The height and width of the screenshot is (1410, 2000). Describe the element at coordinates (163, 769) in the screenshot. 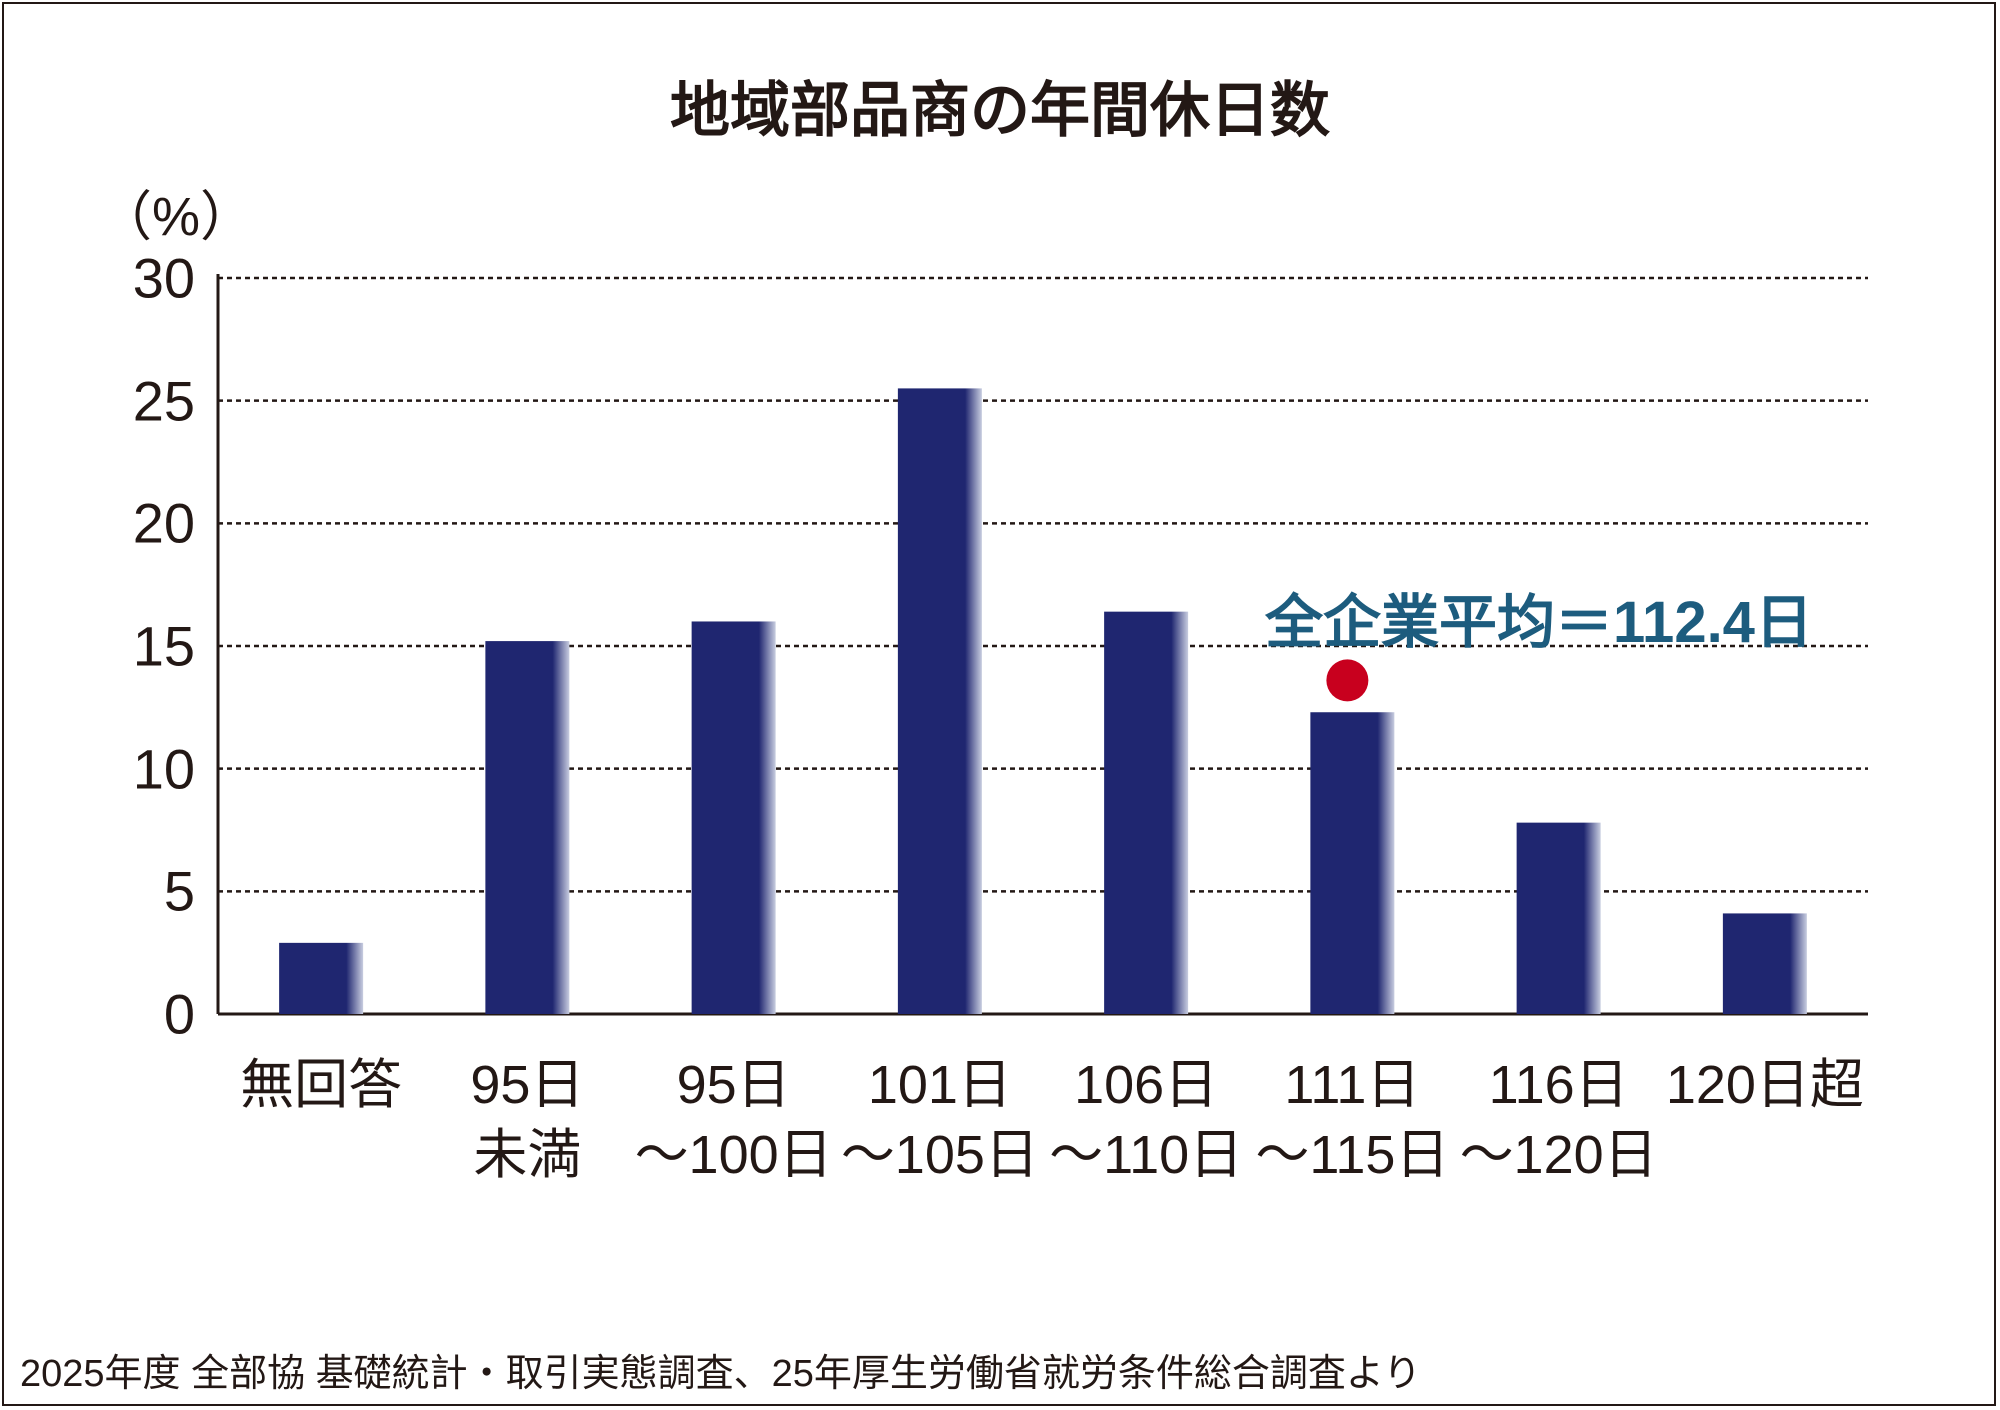

I see `y-tick-label: 10` at that location.